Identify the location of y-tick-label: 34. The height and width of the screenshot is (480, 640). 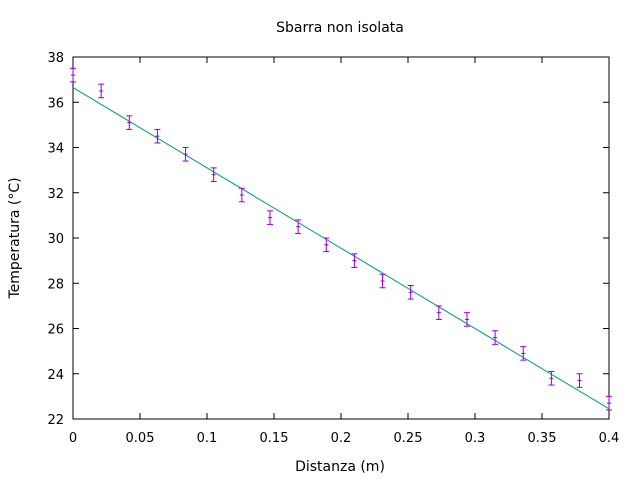
(55, 149).